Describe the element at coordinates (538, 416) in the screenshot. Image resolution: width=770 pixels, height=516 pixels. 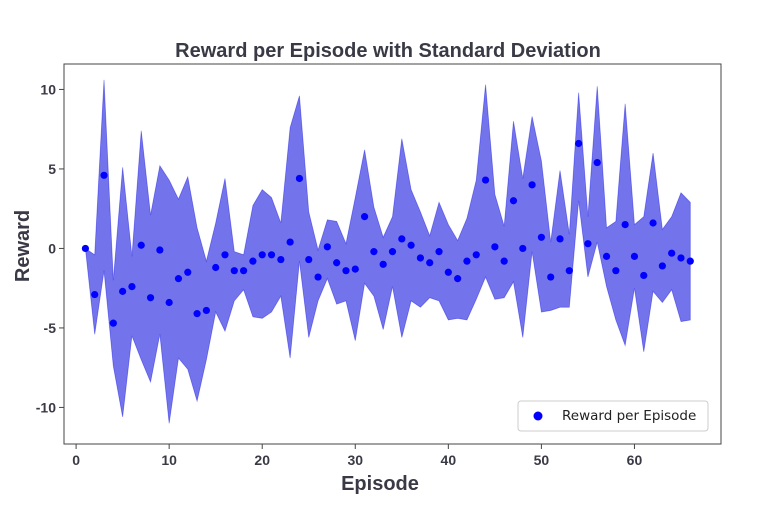
I see `legend-marker` at that location.